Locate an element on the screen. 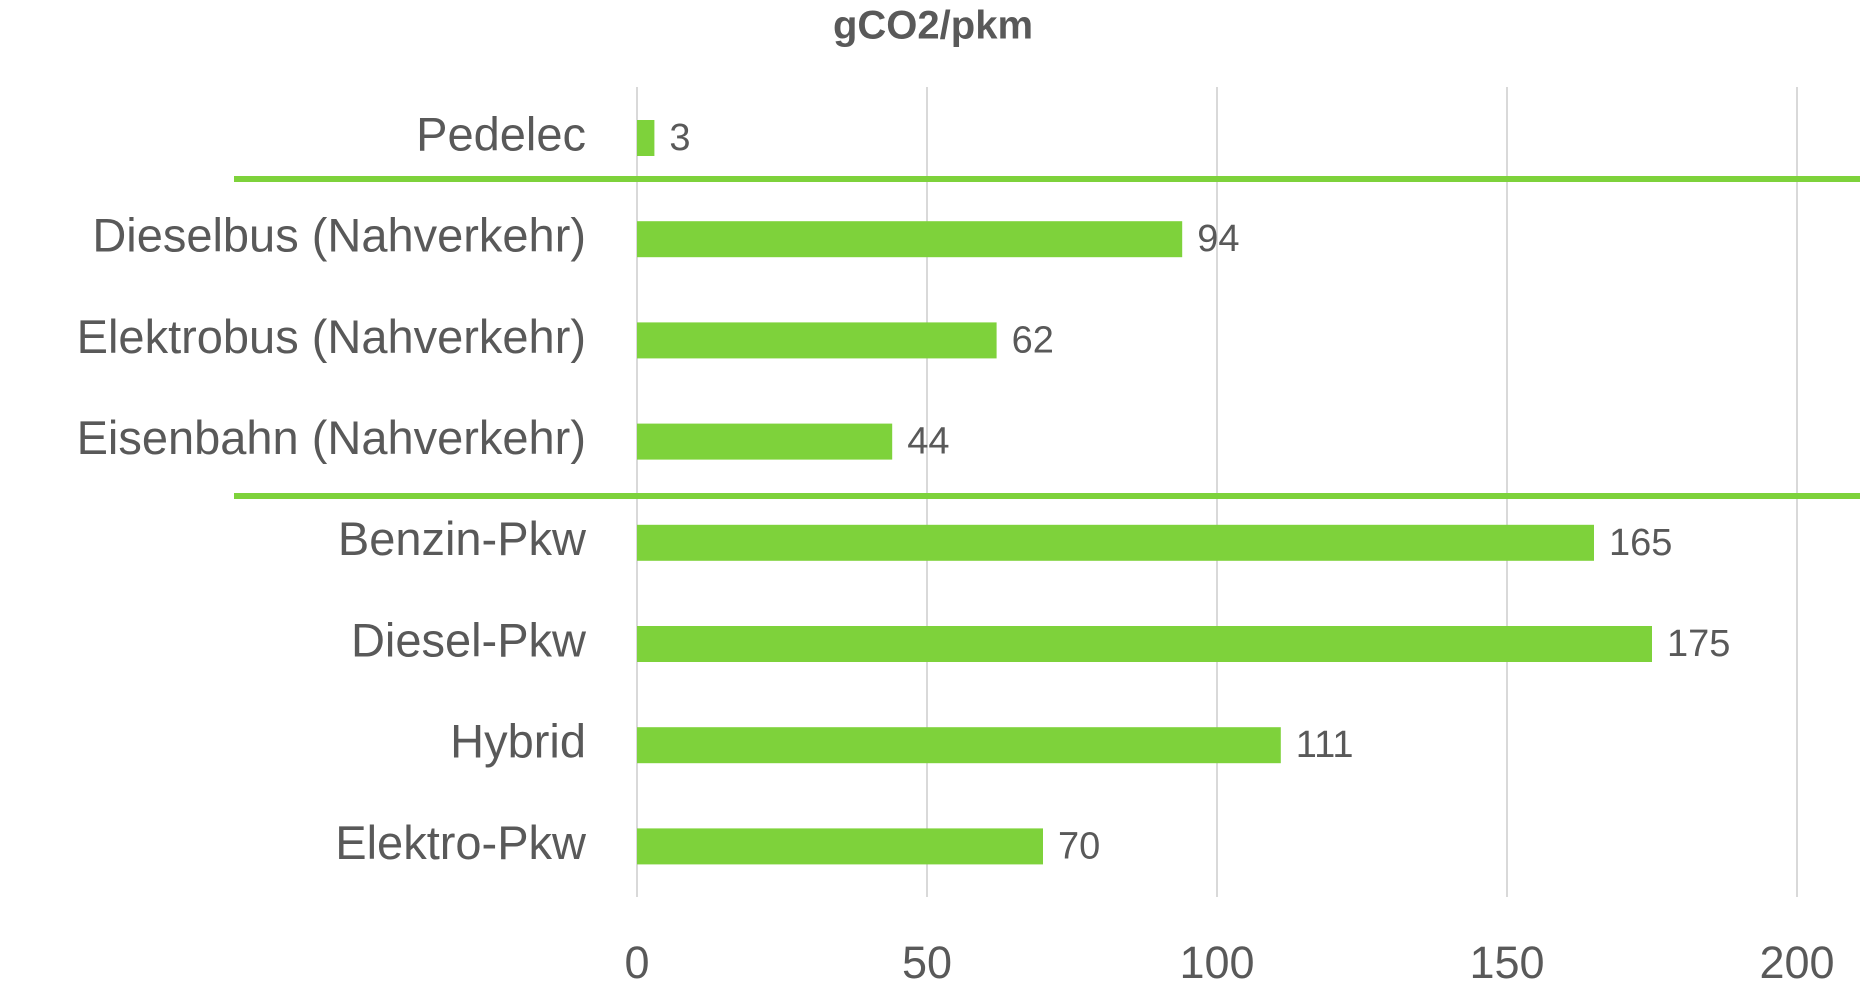  value-label: 62 is located at coordinates (1033, 340).